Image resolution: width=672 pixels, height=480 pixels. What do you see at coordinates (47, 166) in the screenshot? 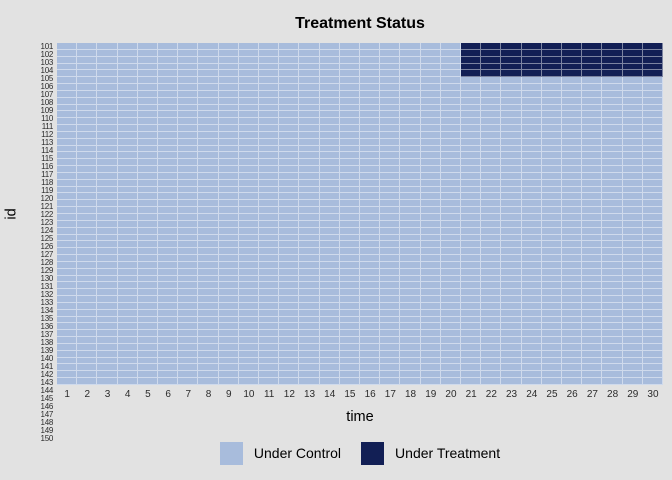
I see `y-tick-label: 116` at bounding box center [47, 166].